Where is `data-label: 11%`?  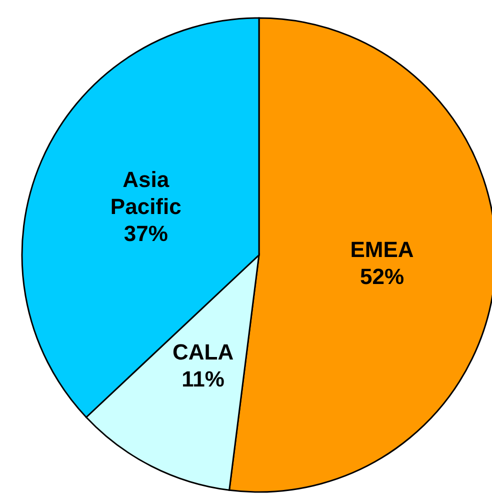 data-label: 11% is located at coordinates (203, 378).